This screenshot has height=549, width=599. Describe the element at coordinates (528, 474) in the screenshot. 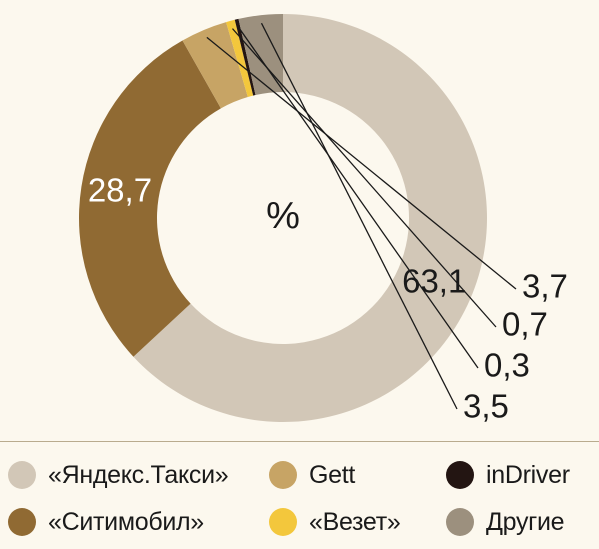

I see `legend-label: inDriver` at that location.